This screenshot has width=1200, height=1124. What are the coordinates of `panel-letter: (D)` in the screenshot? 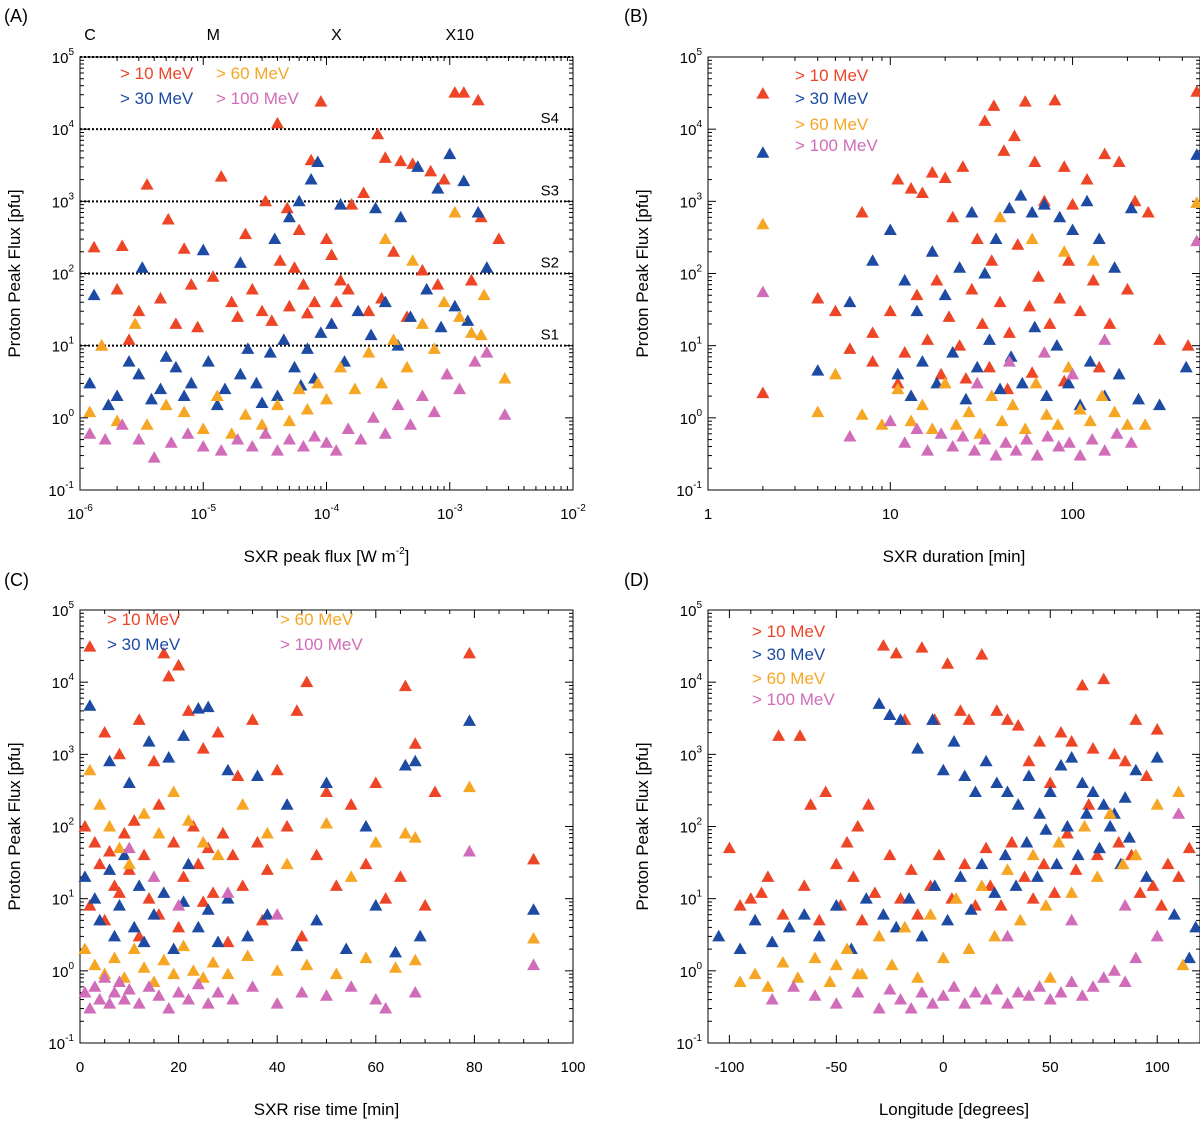 It's located at (636, 580).